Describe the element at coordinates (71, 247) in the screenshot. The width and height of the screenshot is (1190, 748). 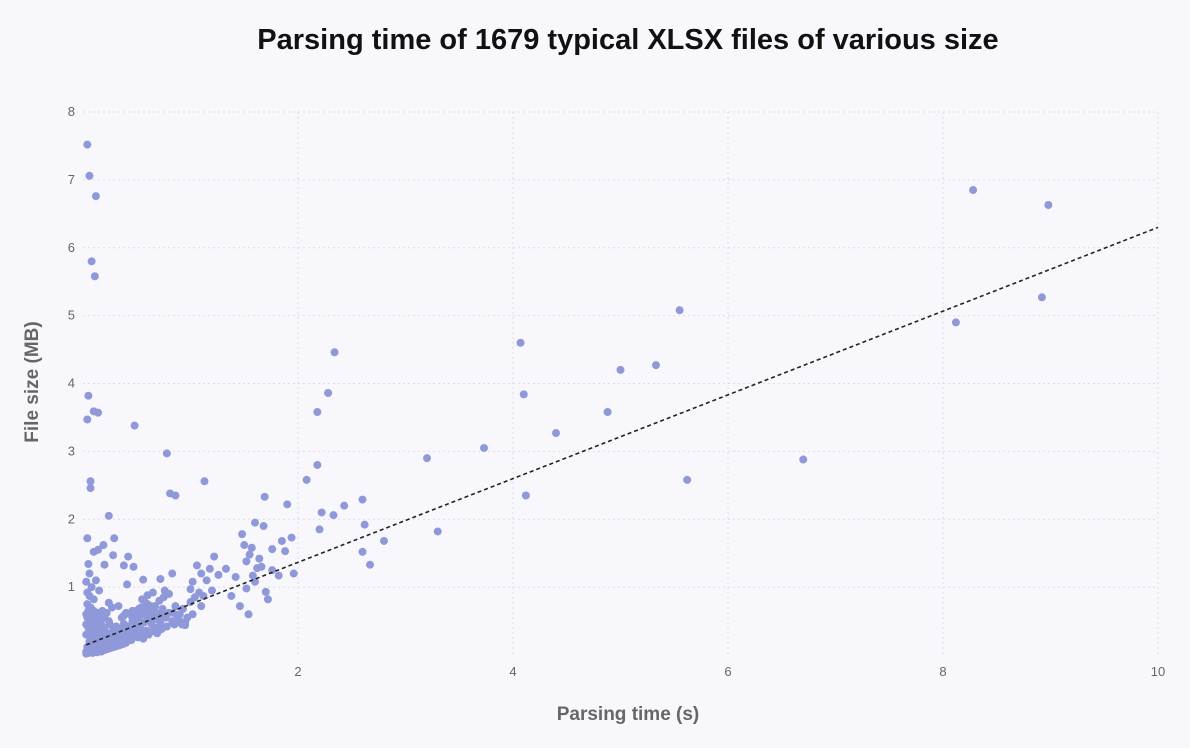
I see `y-tick-label: 6` at that location.